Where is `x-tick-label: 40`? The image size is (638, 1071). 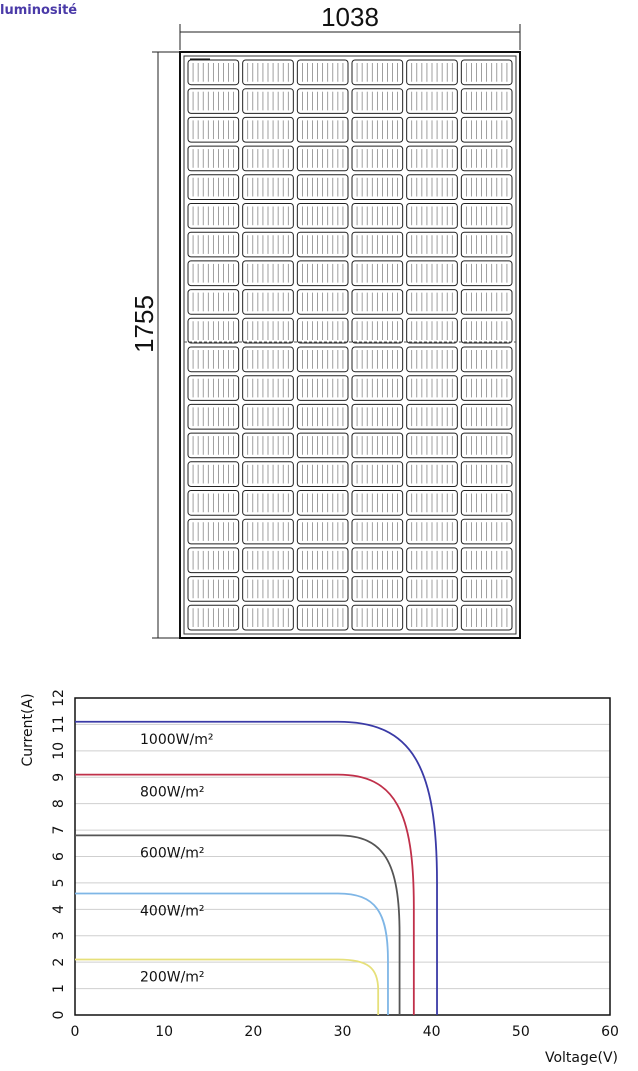
x-tick-label: 40 is located at coordinates (432, 1032).